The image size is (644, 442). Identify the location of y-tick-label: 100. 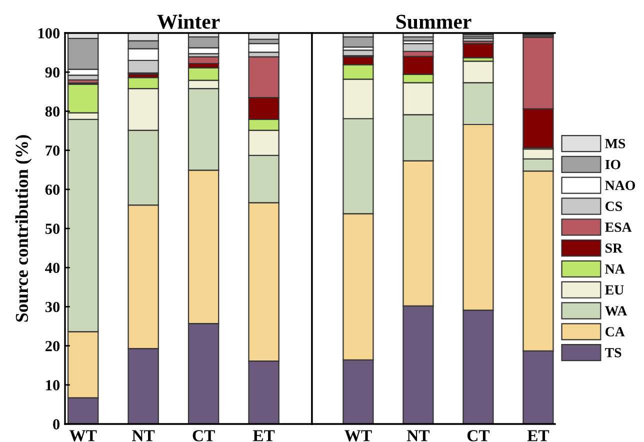
(49, 33).